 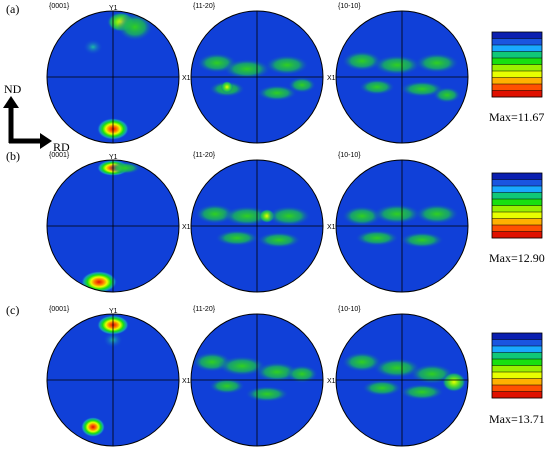 What do you see at coordinates (36, 118) in the screenshot?
I see `axes-indicator: ND RD` at bounding box center [36, 118].